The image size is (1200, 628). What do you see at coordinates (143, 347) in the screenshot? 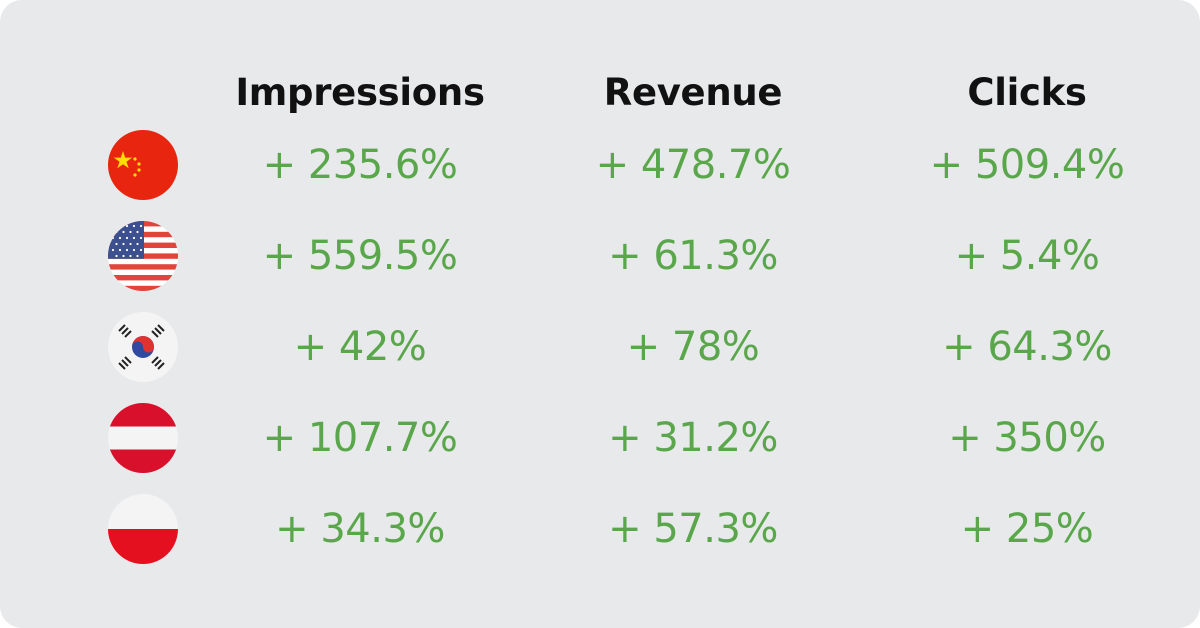
I see `south-korea-flag-icon` at bounding box center [143, 347].